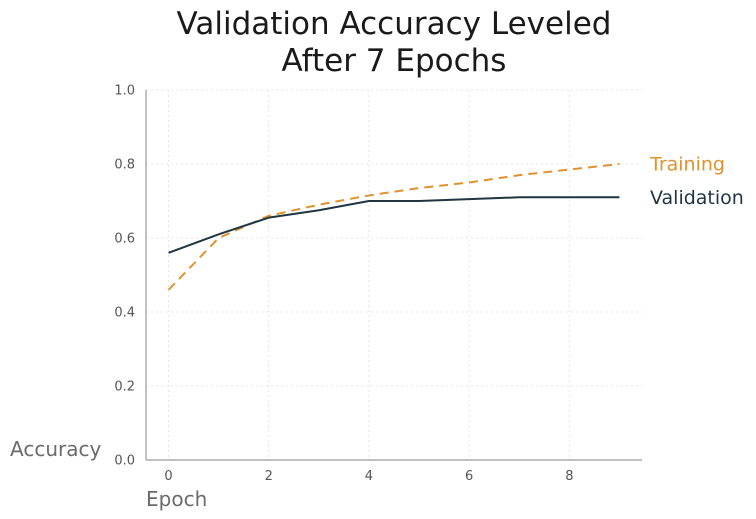  I want to click on y-tick-label: 0.6, so click(124, 239).